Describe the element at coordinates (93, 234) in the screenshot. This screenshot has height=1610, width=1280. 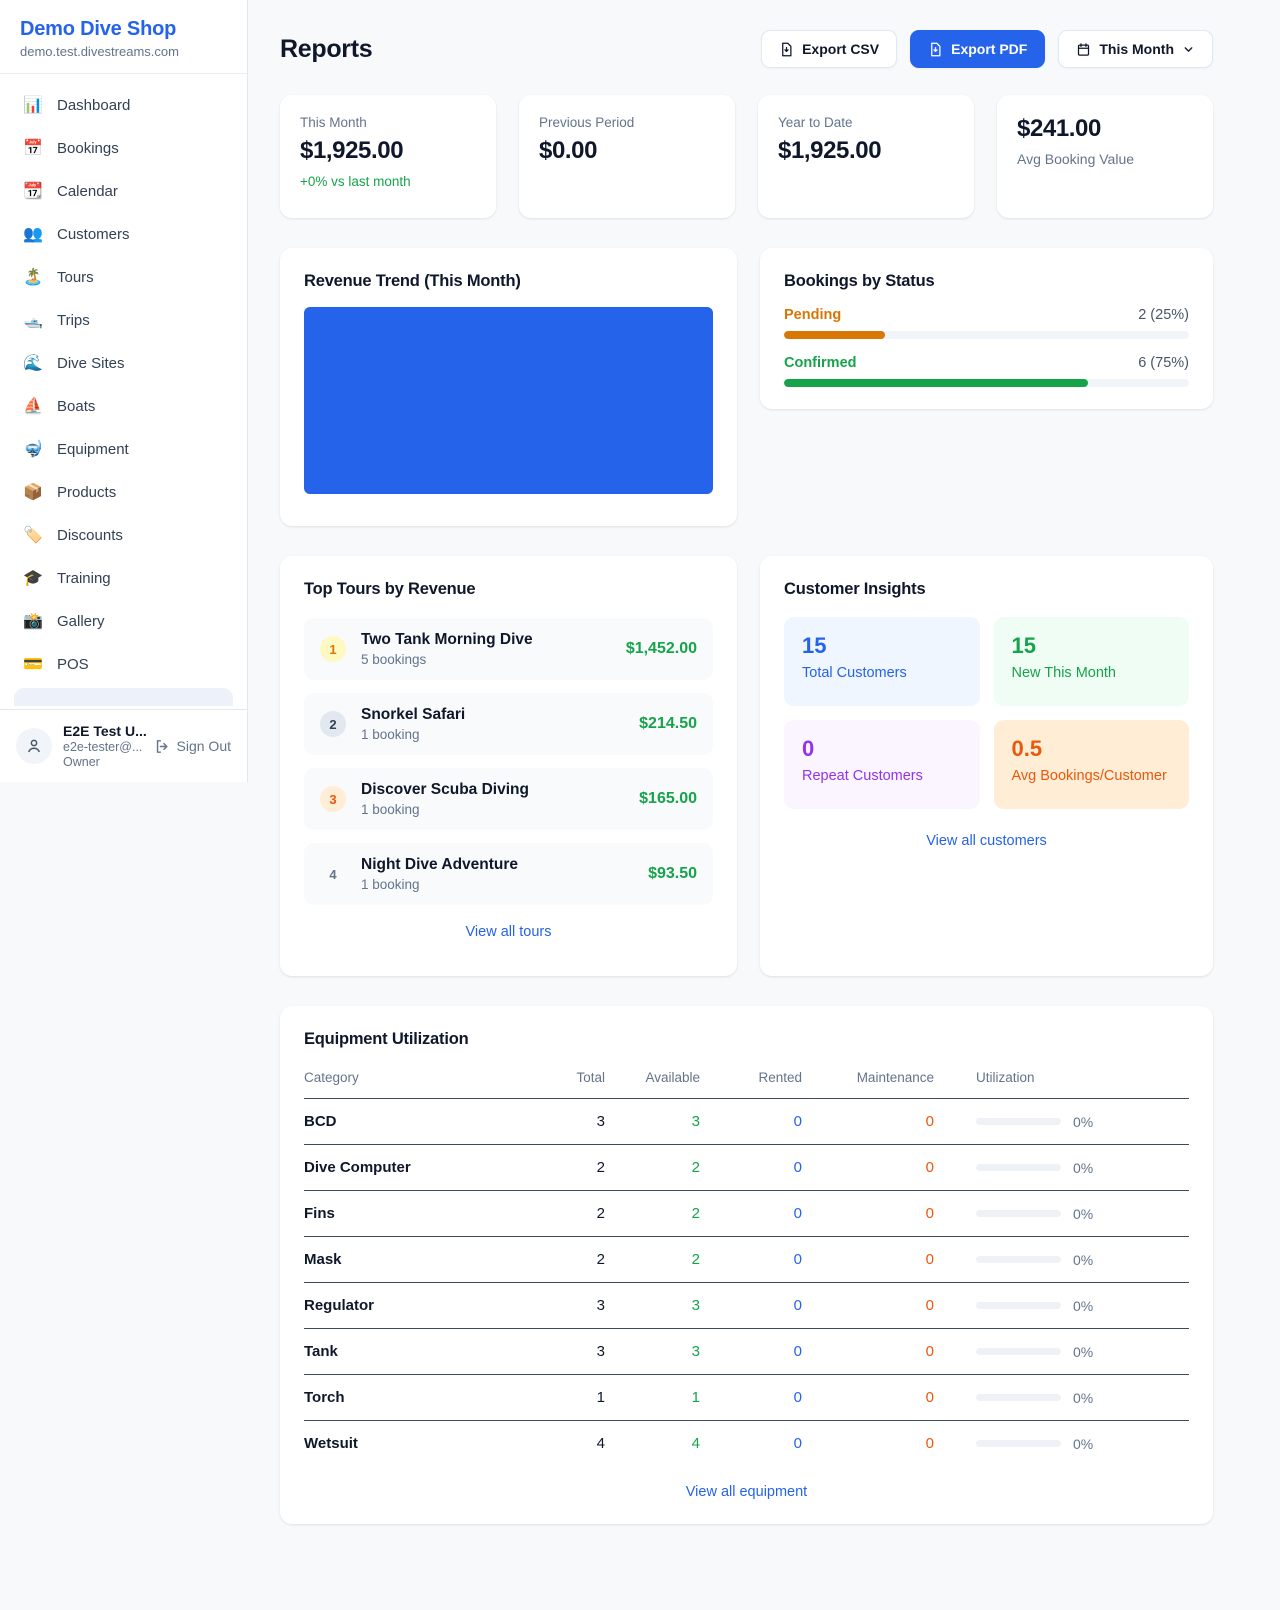
I see `sidebar-item-label: Customers` at that location.